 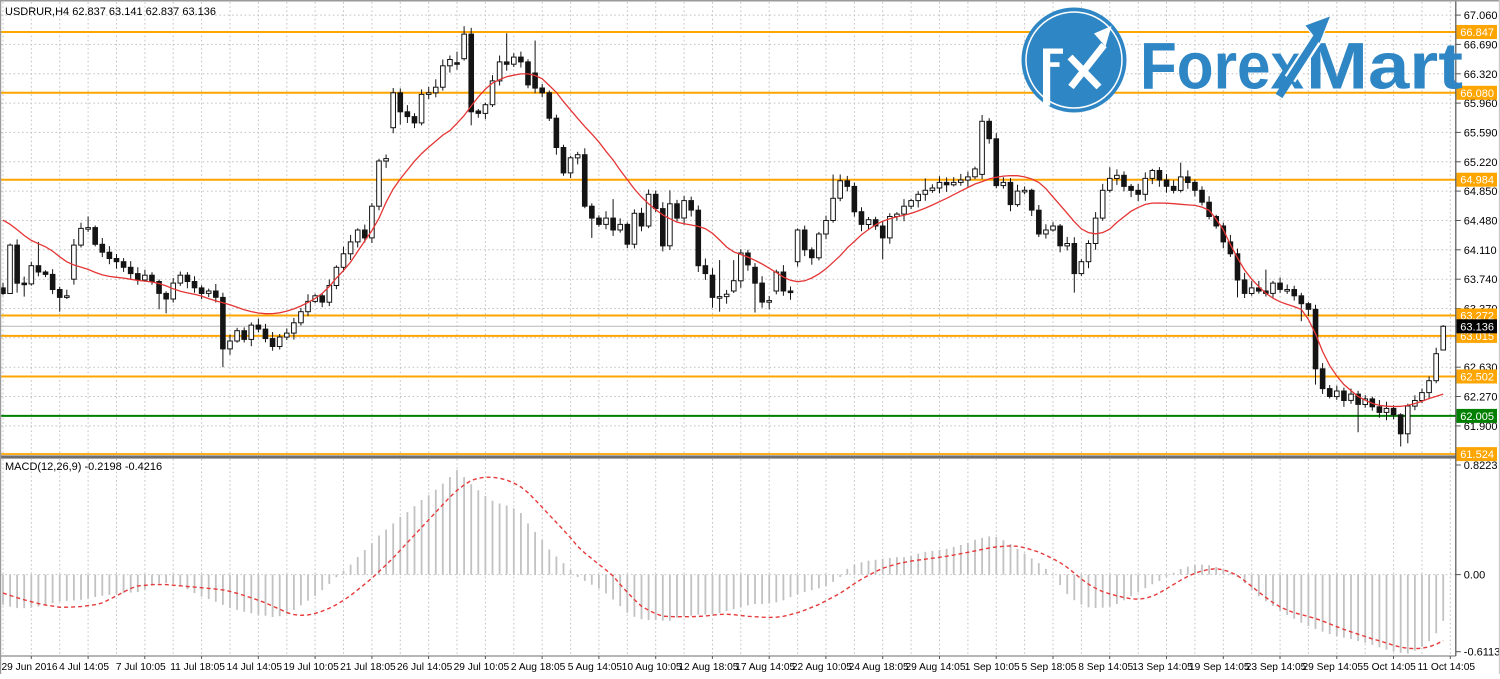 What do you see at coordinates (1474, 576) in the screenshot?
I see `svg-text: 0.00` at bounding box center [1474, 576].